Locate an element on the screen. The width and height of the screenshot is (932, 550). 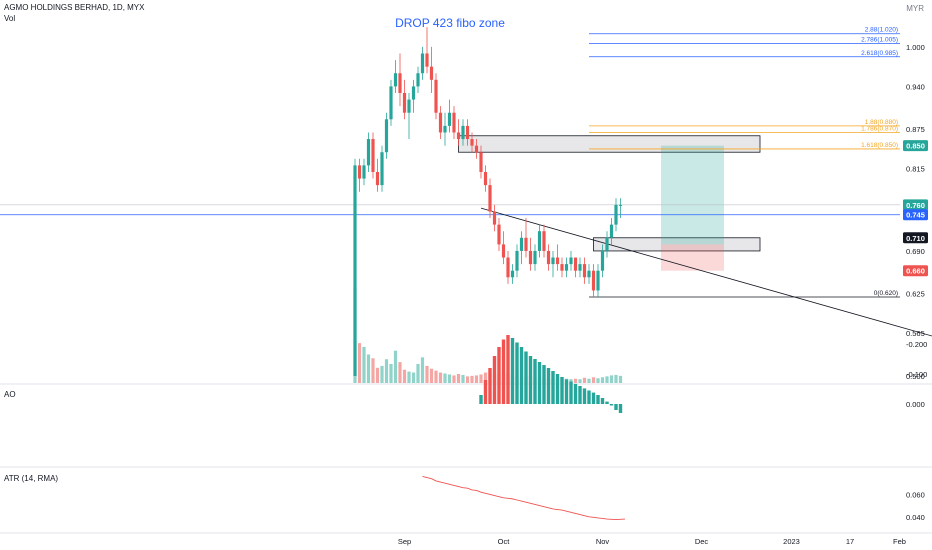
price-label: 0.760 is located at coordinates (915, 205).